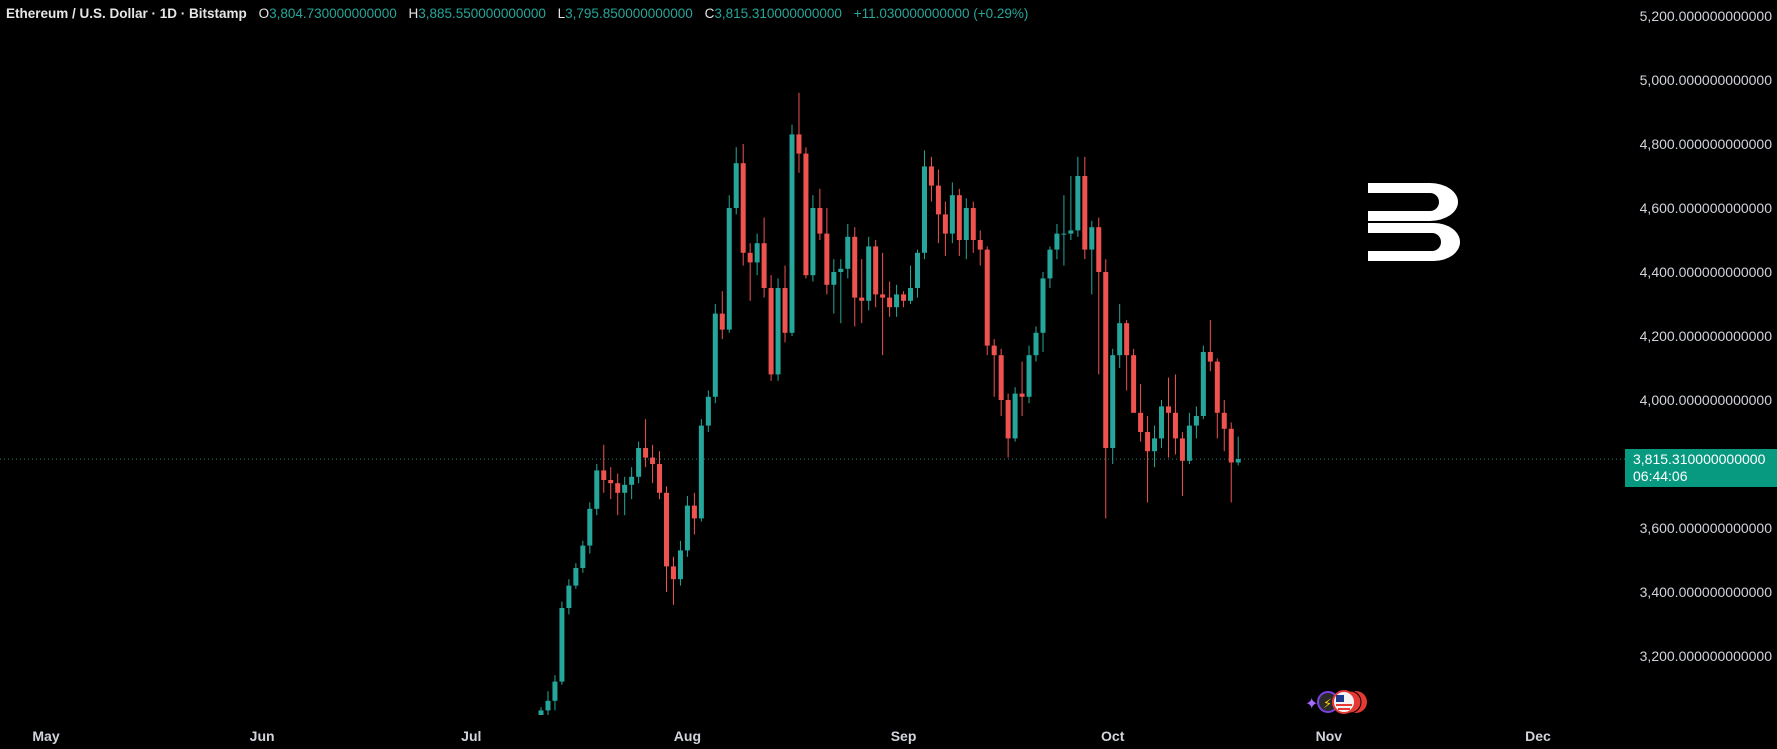  Describe the element at coordinates (1414, 222) in the screenshot. I see `brand-logo` at that location.